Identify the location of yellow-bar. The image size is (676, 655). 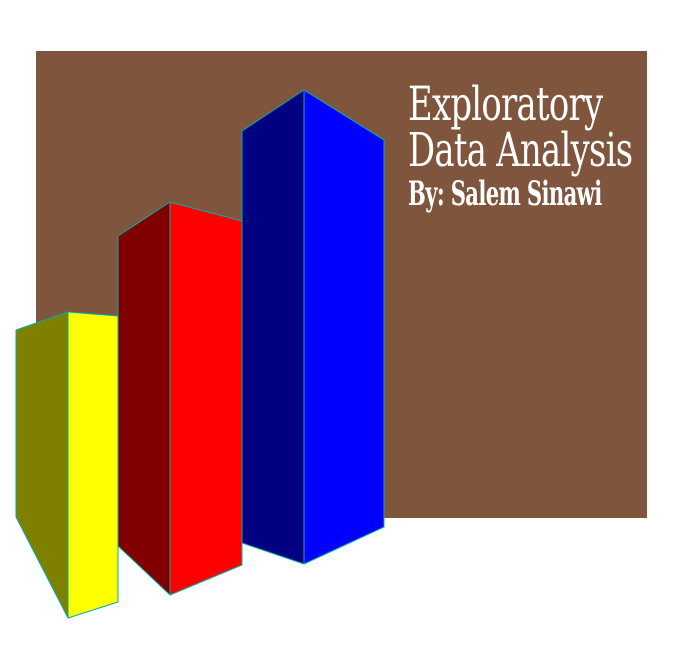
(67, 465).